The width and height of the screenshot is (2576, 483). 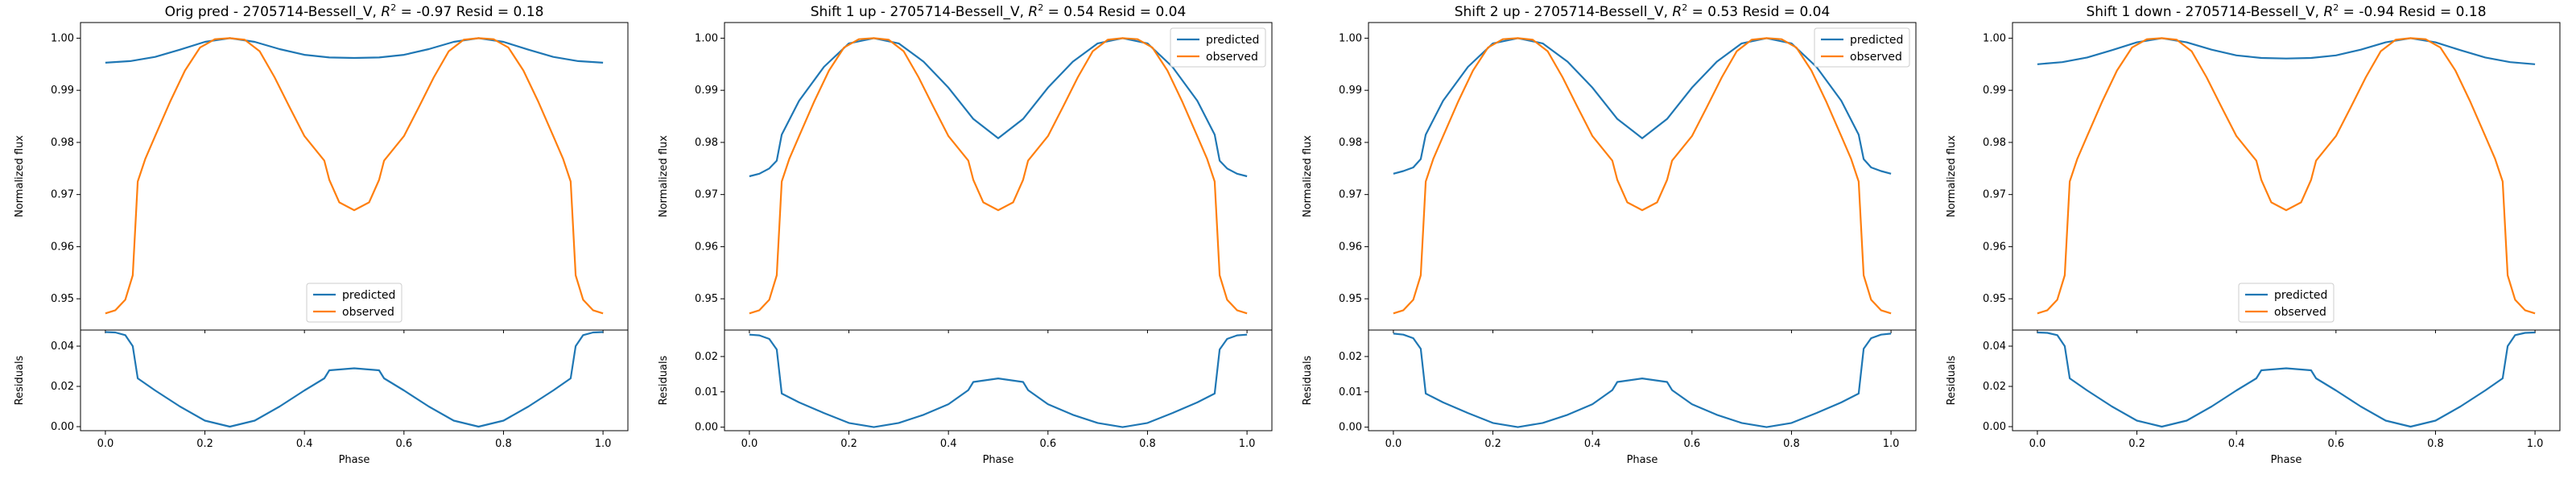 What do you see at coordinates (469, 12) in the screenshot?
I see `title-suffix: = -0.97 Resid = 0.18` at bounding box center [469, 12].